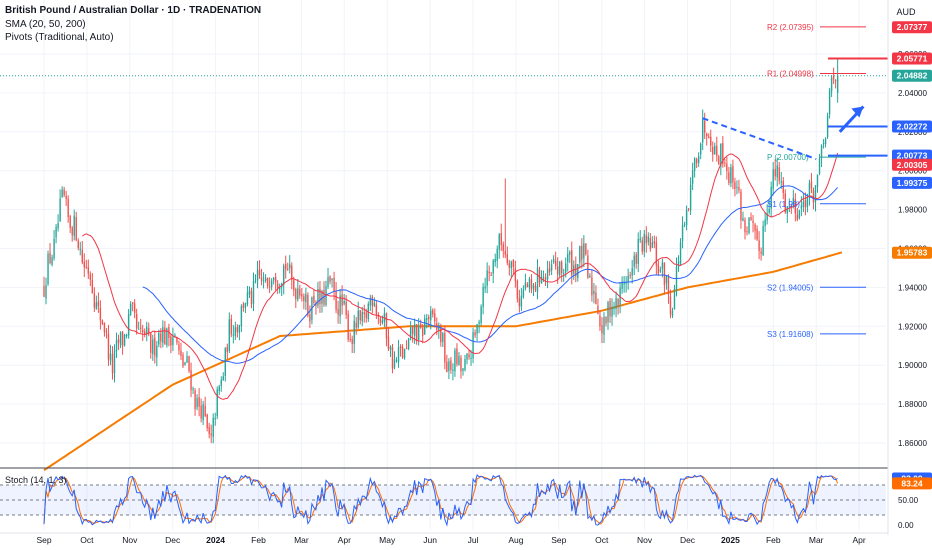 This screenshot has width=932, height=550. What do you see at coordinates (602, 540) in the screenshot?
I see `time-tick-label: Oct` at bounding box center [602, 540].